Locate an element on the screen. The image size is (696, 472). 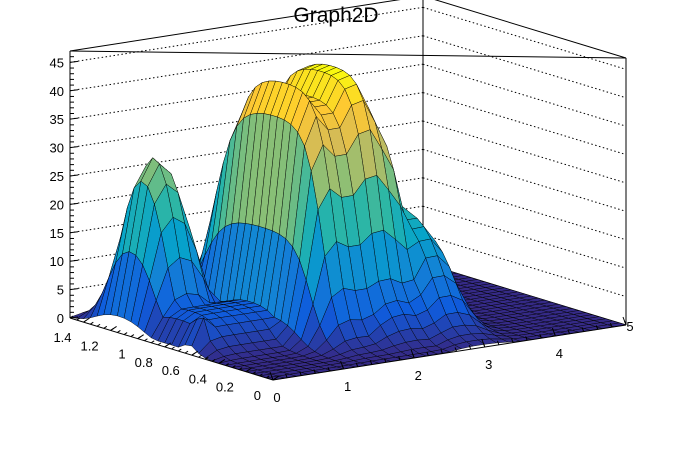
y-tick-label: 1.4 is located at coordinates (62, 337).